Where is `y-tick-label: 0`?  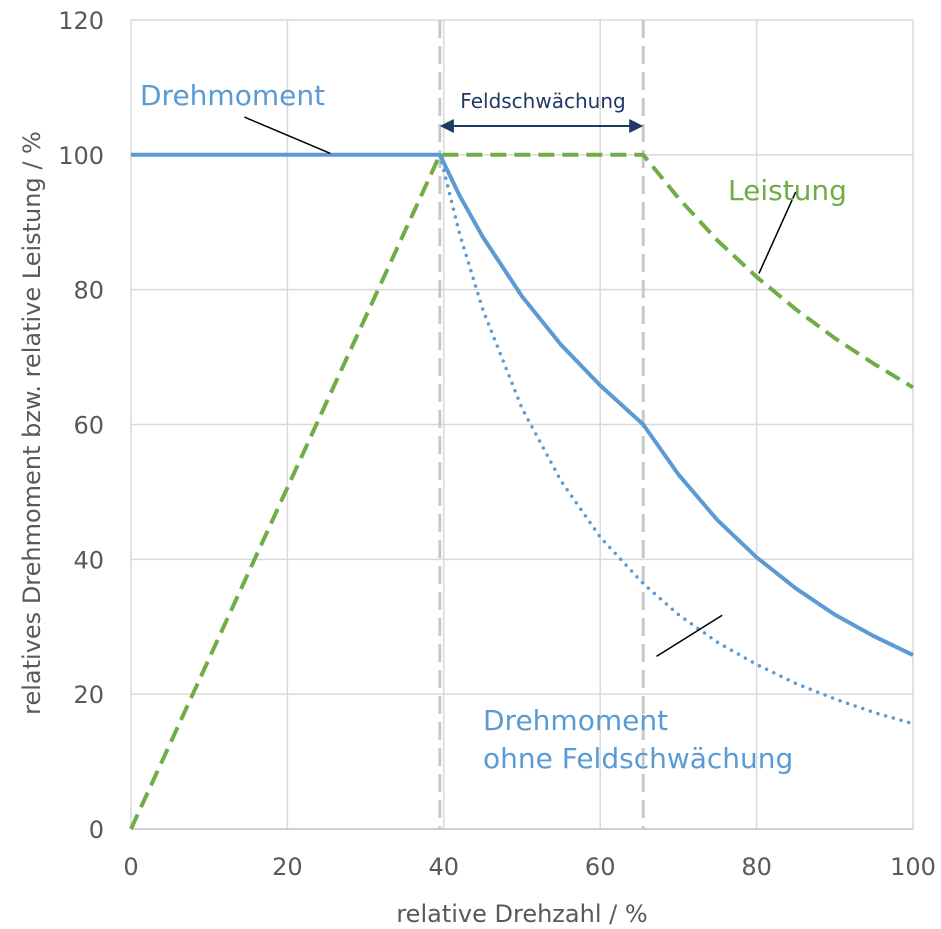
y-tick-label: 0 is located at coordinates (96, 830).